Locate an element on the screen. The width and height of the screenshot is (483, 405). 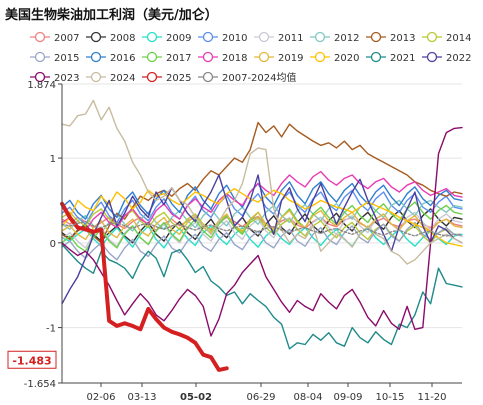
series-line-2019 is located at coordinates (262, 225).